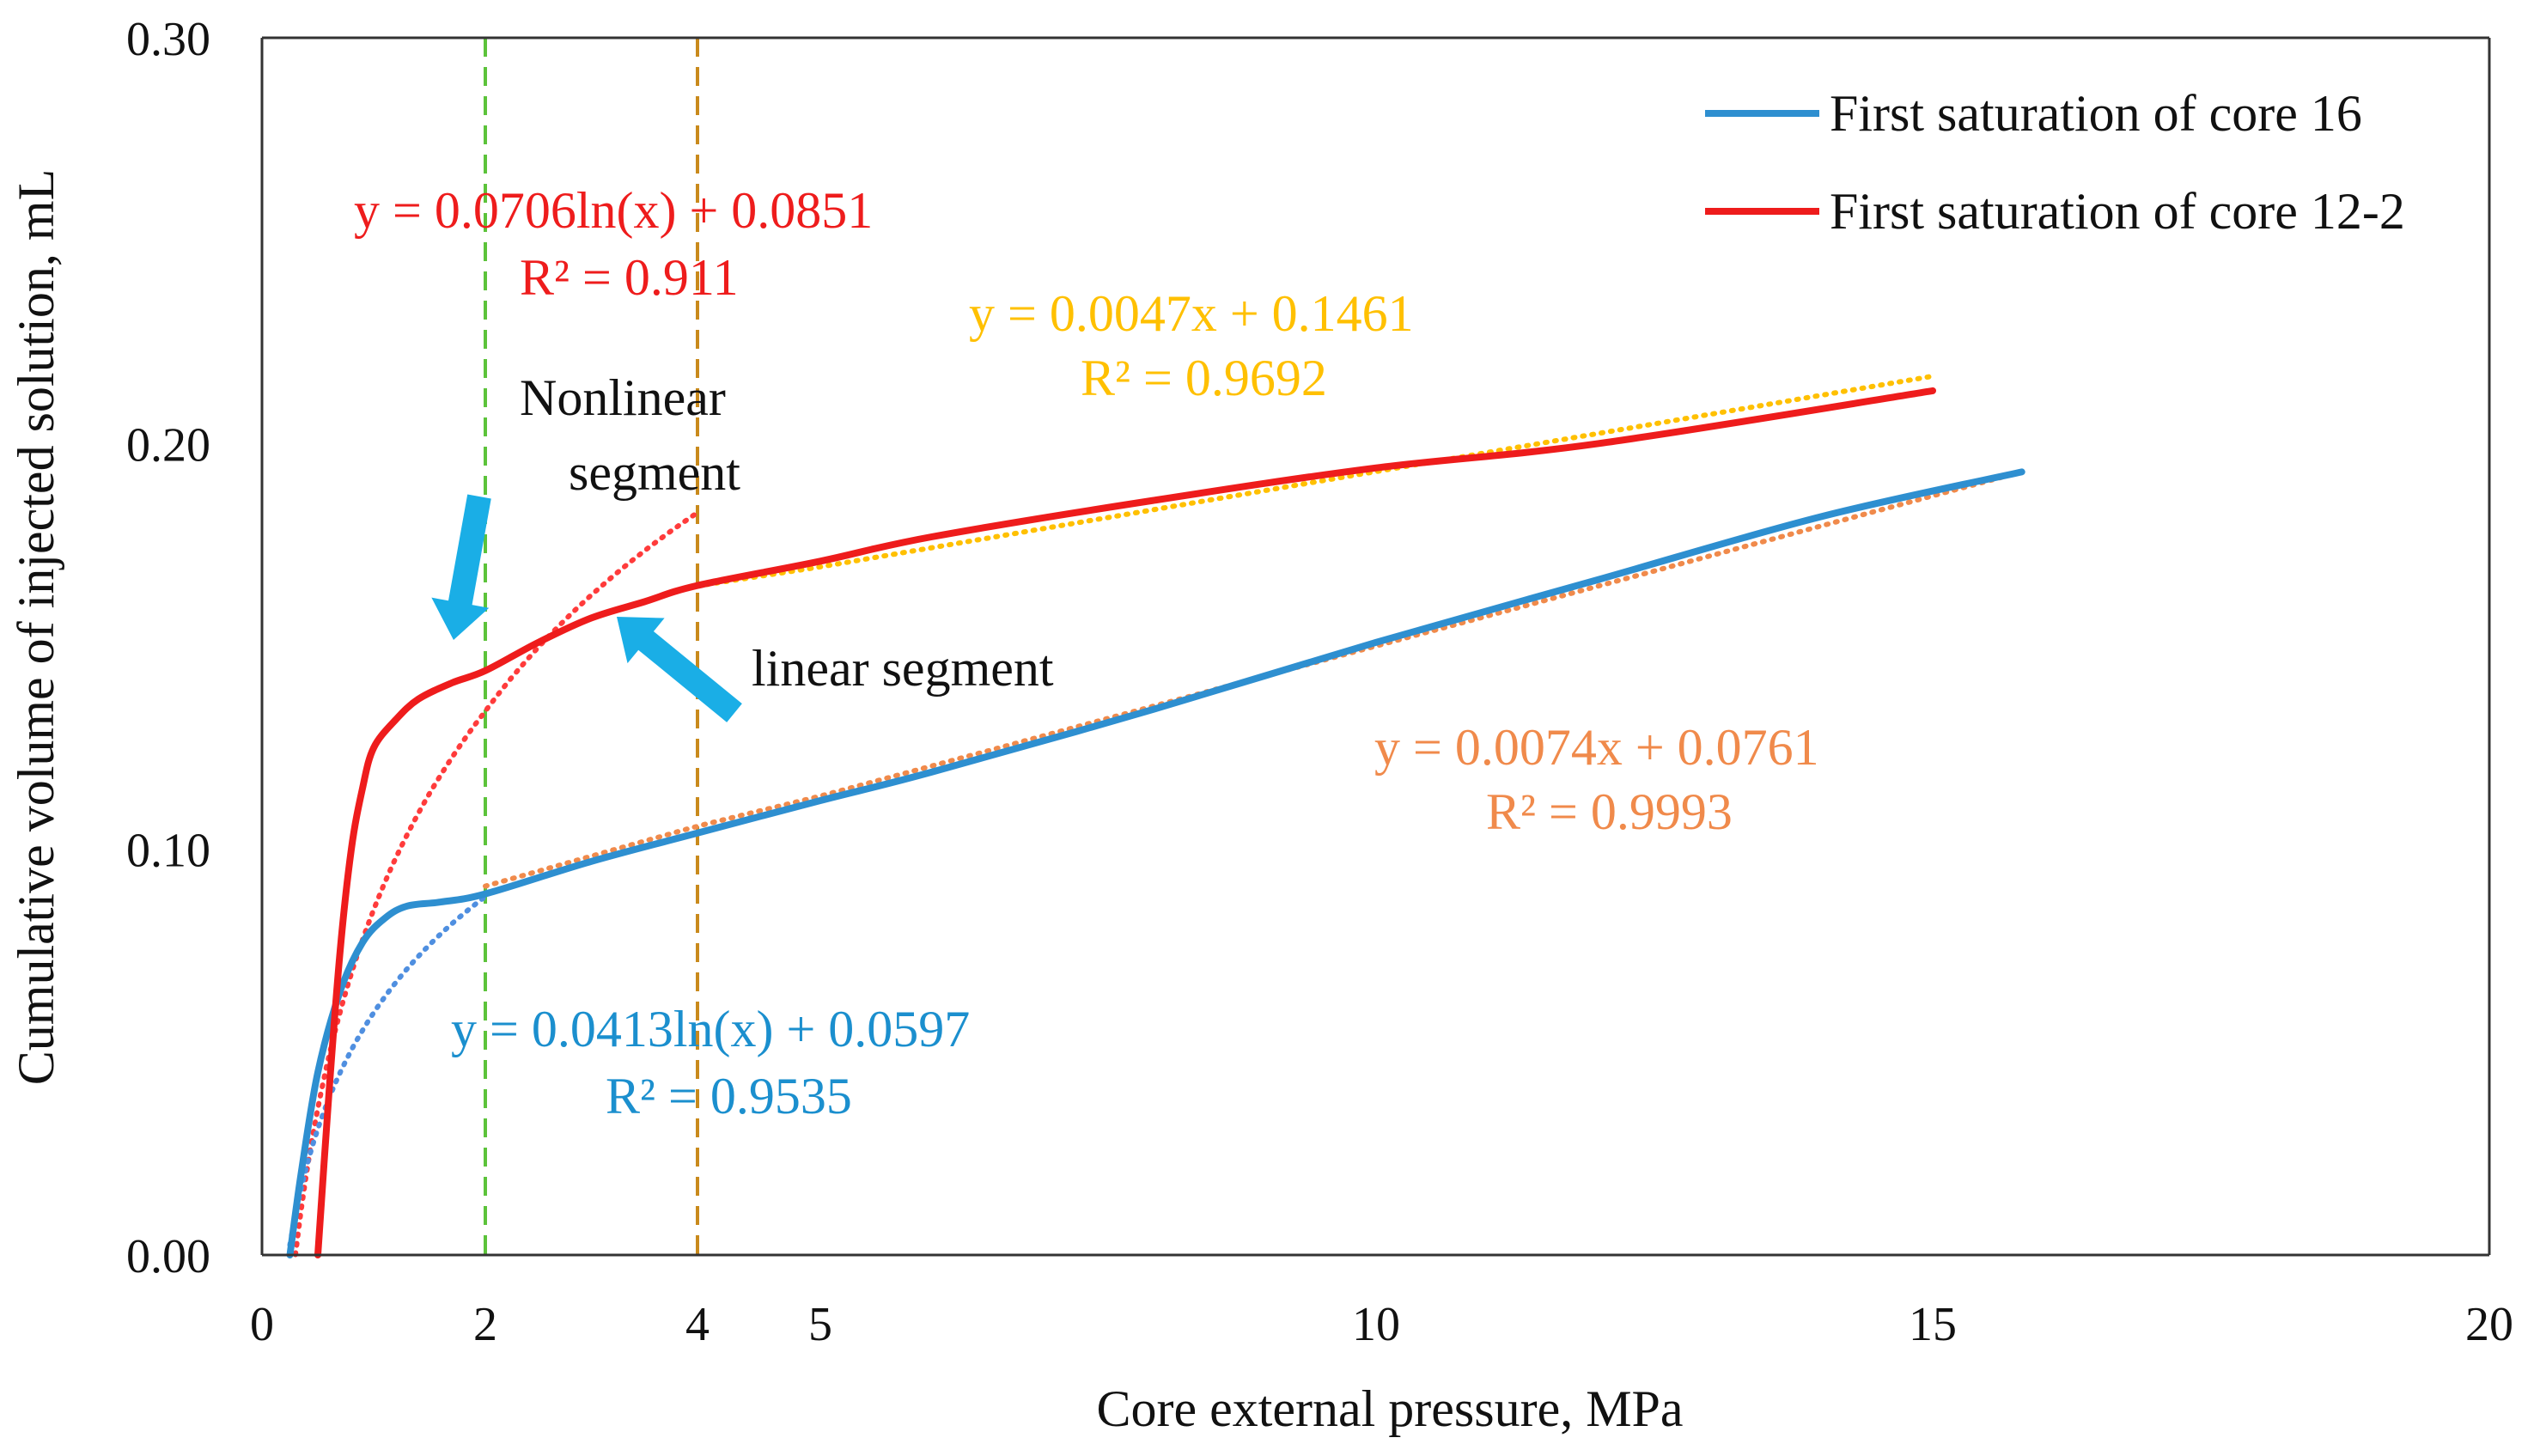  What do you see at coordinates (820, 1324) in the screenshot?
I see `x-tick-label-5: 5` at bounding box center [820, 1324].